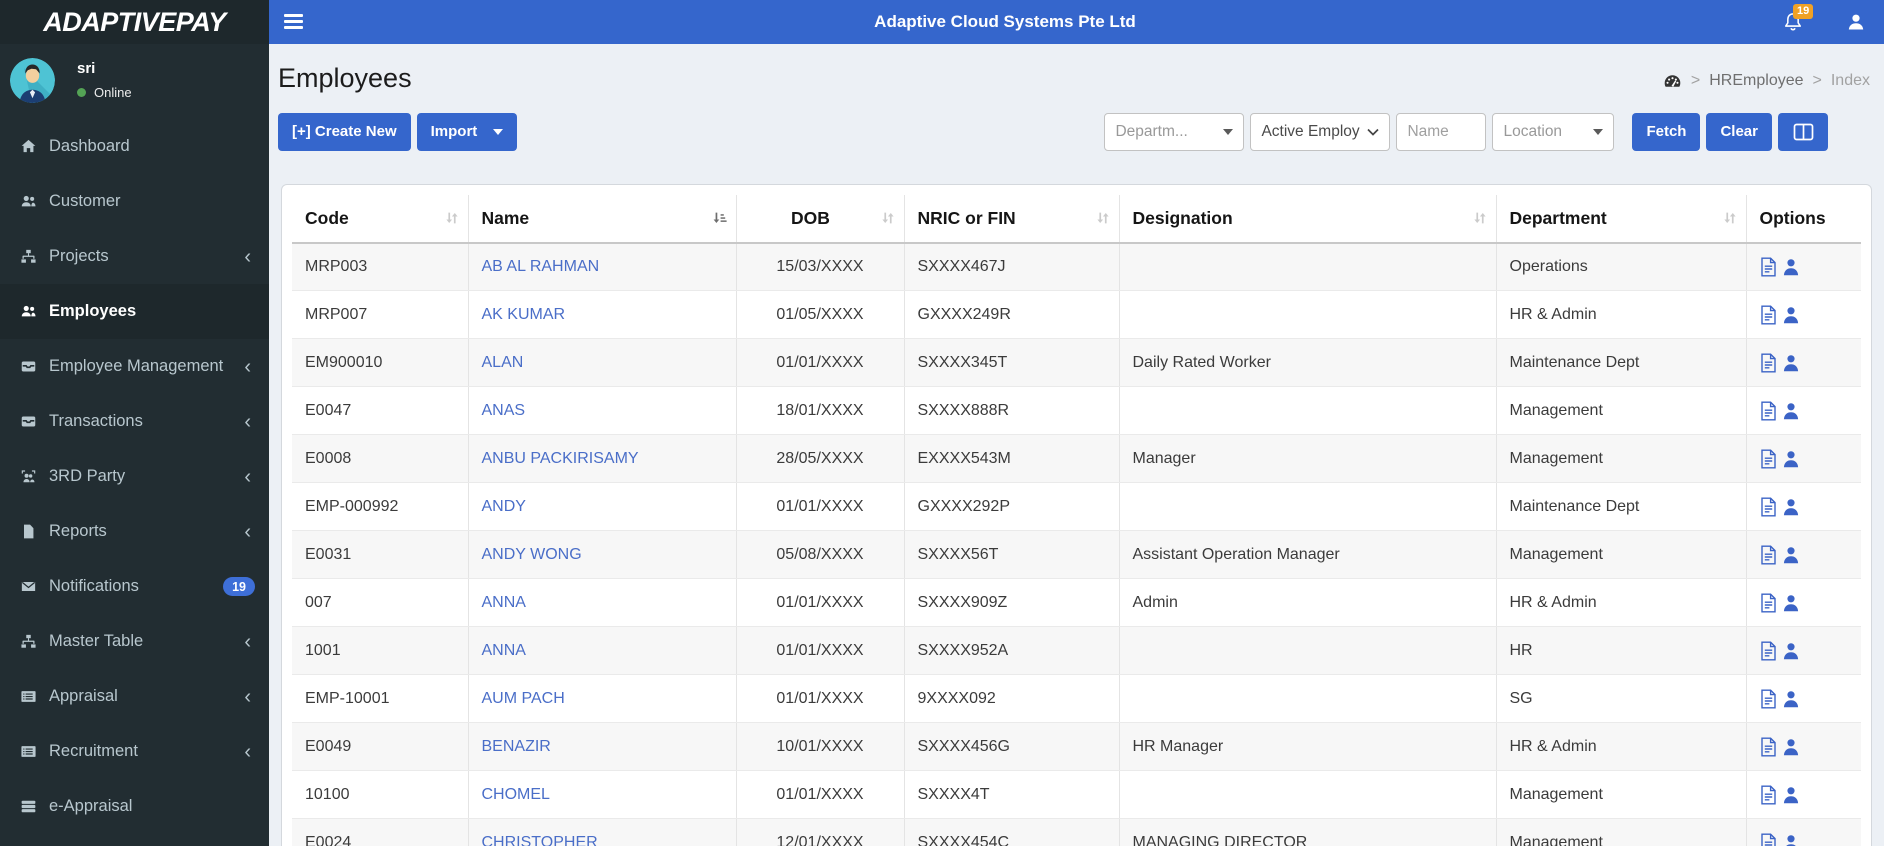 The image size is (1884, 846). I want to click on import-button: Import, so click(467, 131).